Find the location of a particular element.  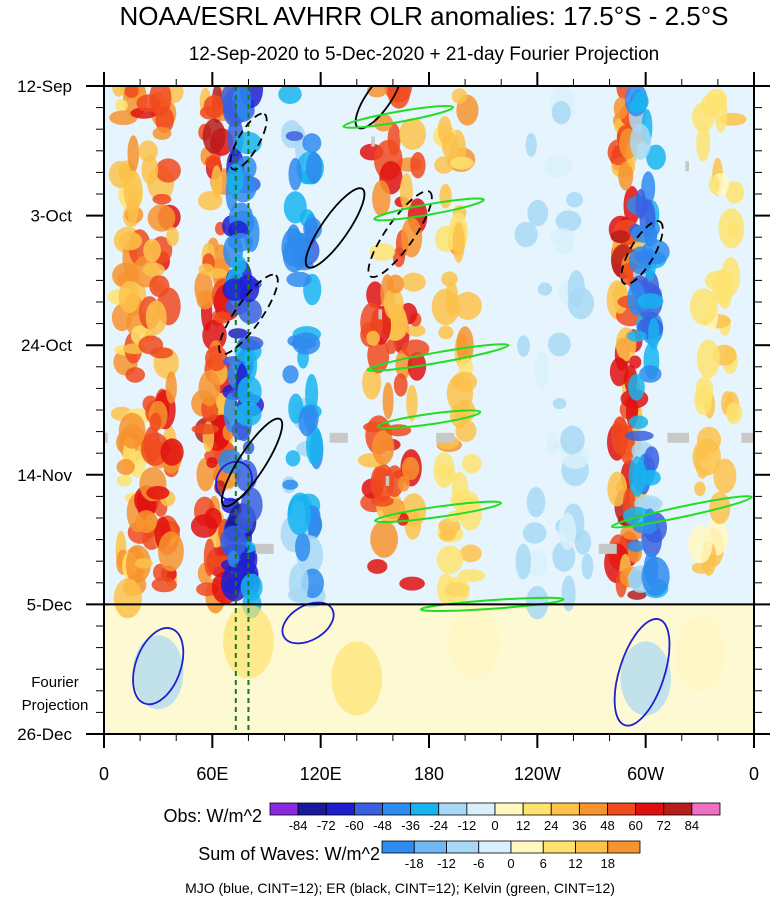

waves-legend-tick: -18 is located at coordinates (414, 863).